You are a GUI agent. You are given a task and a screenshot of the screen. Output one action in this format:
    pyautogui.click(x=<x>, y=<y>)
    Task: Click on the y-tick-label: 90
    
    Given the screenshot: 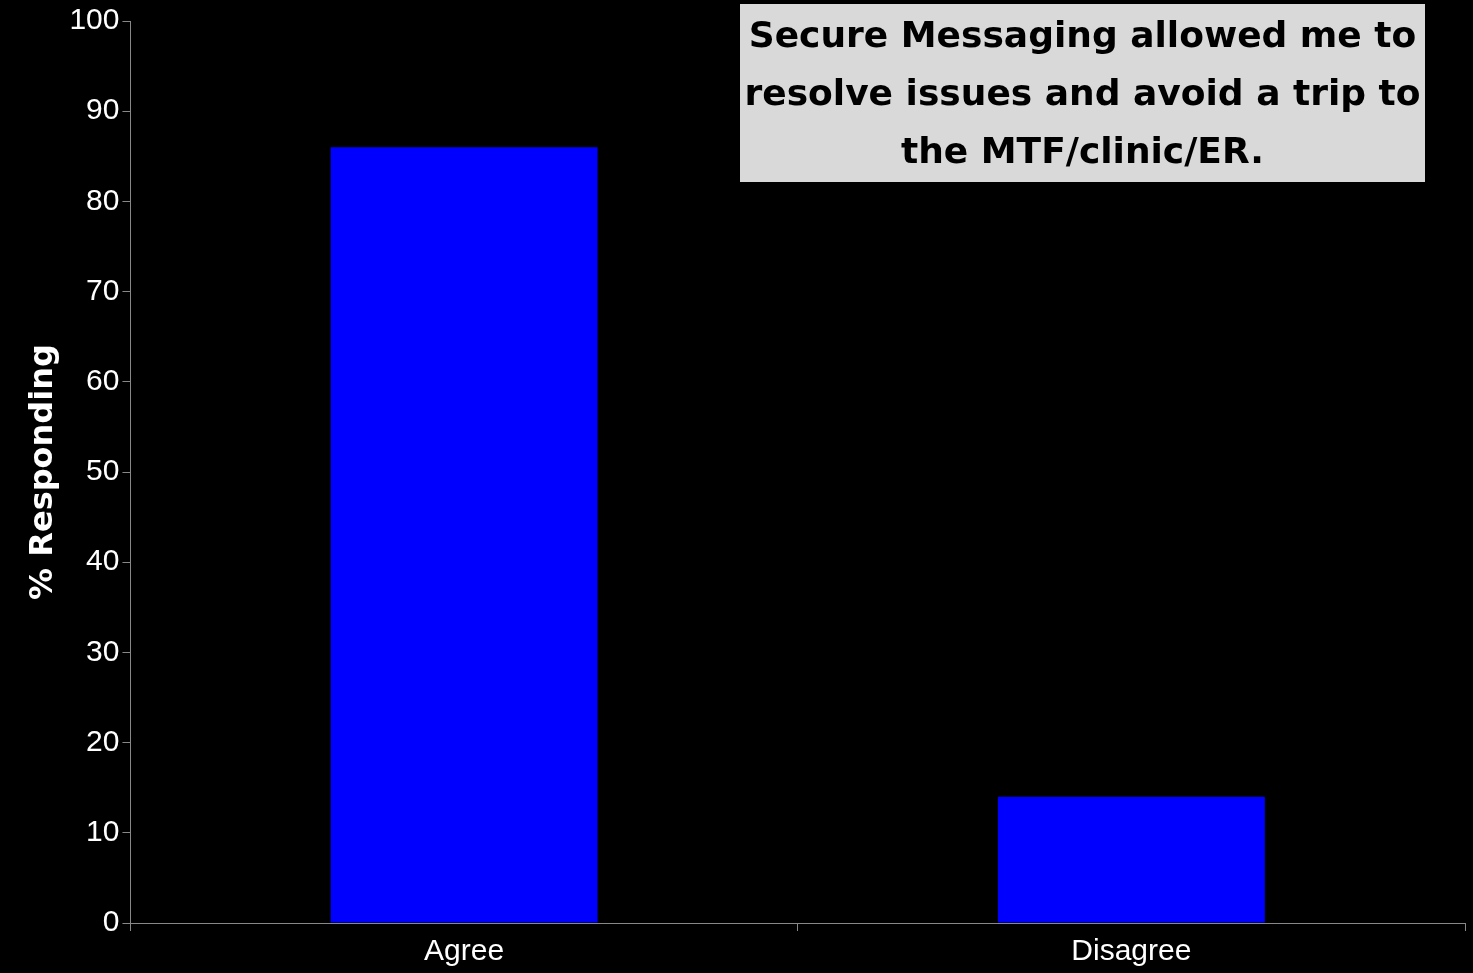 What is the action you would take?
    pyautogui.click(x=103, y=109)
    